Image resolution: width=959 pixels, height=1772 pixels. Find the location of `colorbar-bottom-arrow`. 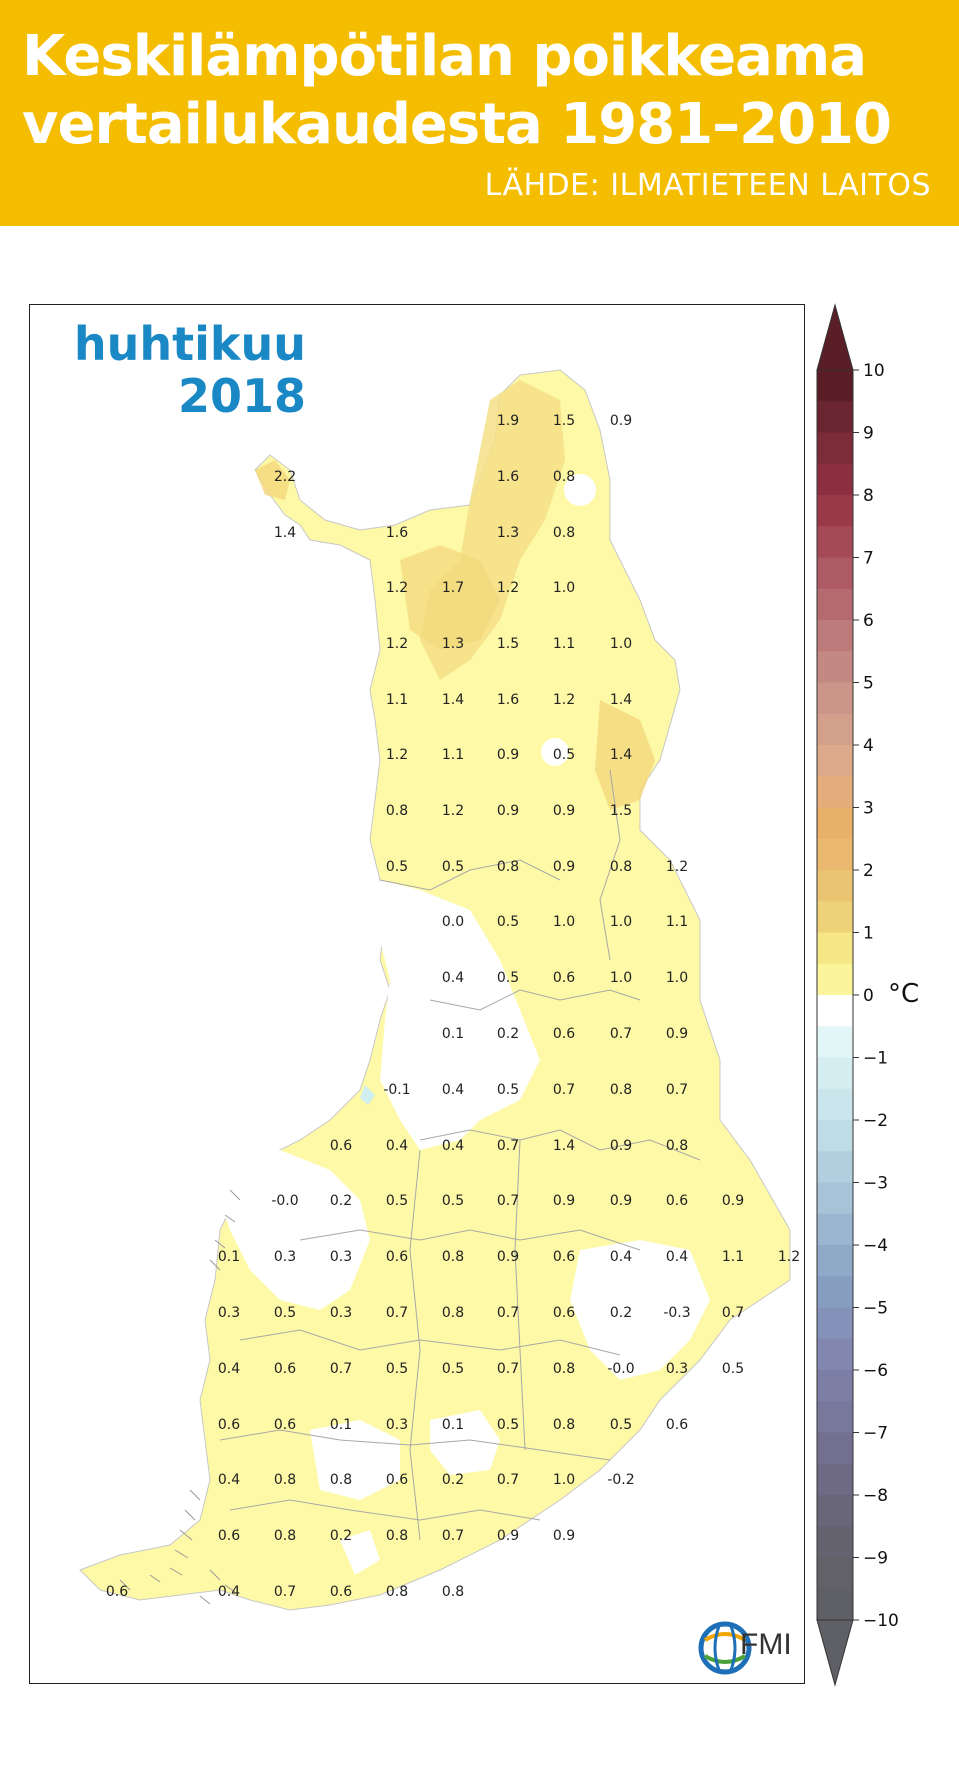

colorbar-bottom-arrow is located at coordinates (835, 1653).